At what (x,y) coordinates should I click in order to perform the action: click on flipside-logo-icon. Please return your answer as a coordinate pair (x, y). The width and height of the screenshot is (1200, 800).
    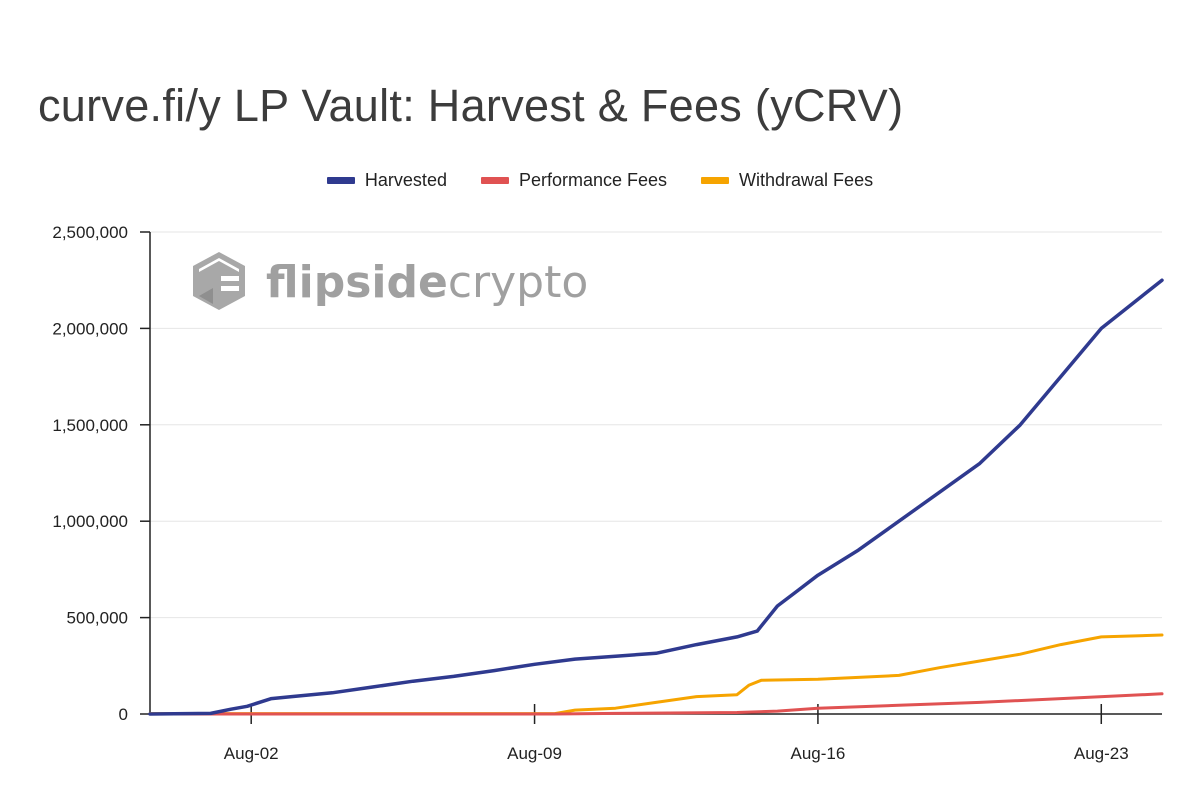
    Looking at the image, I should click on (219, 281).